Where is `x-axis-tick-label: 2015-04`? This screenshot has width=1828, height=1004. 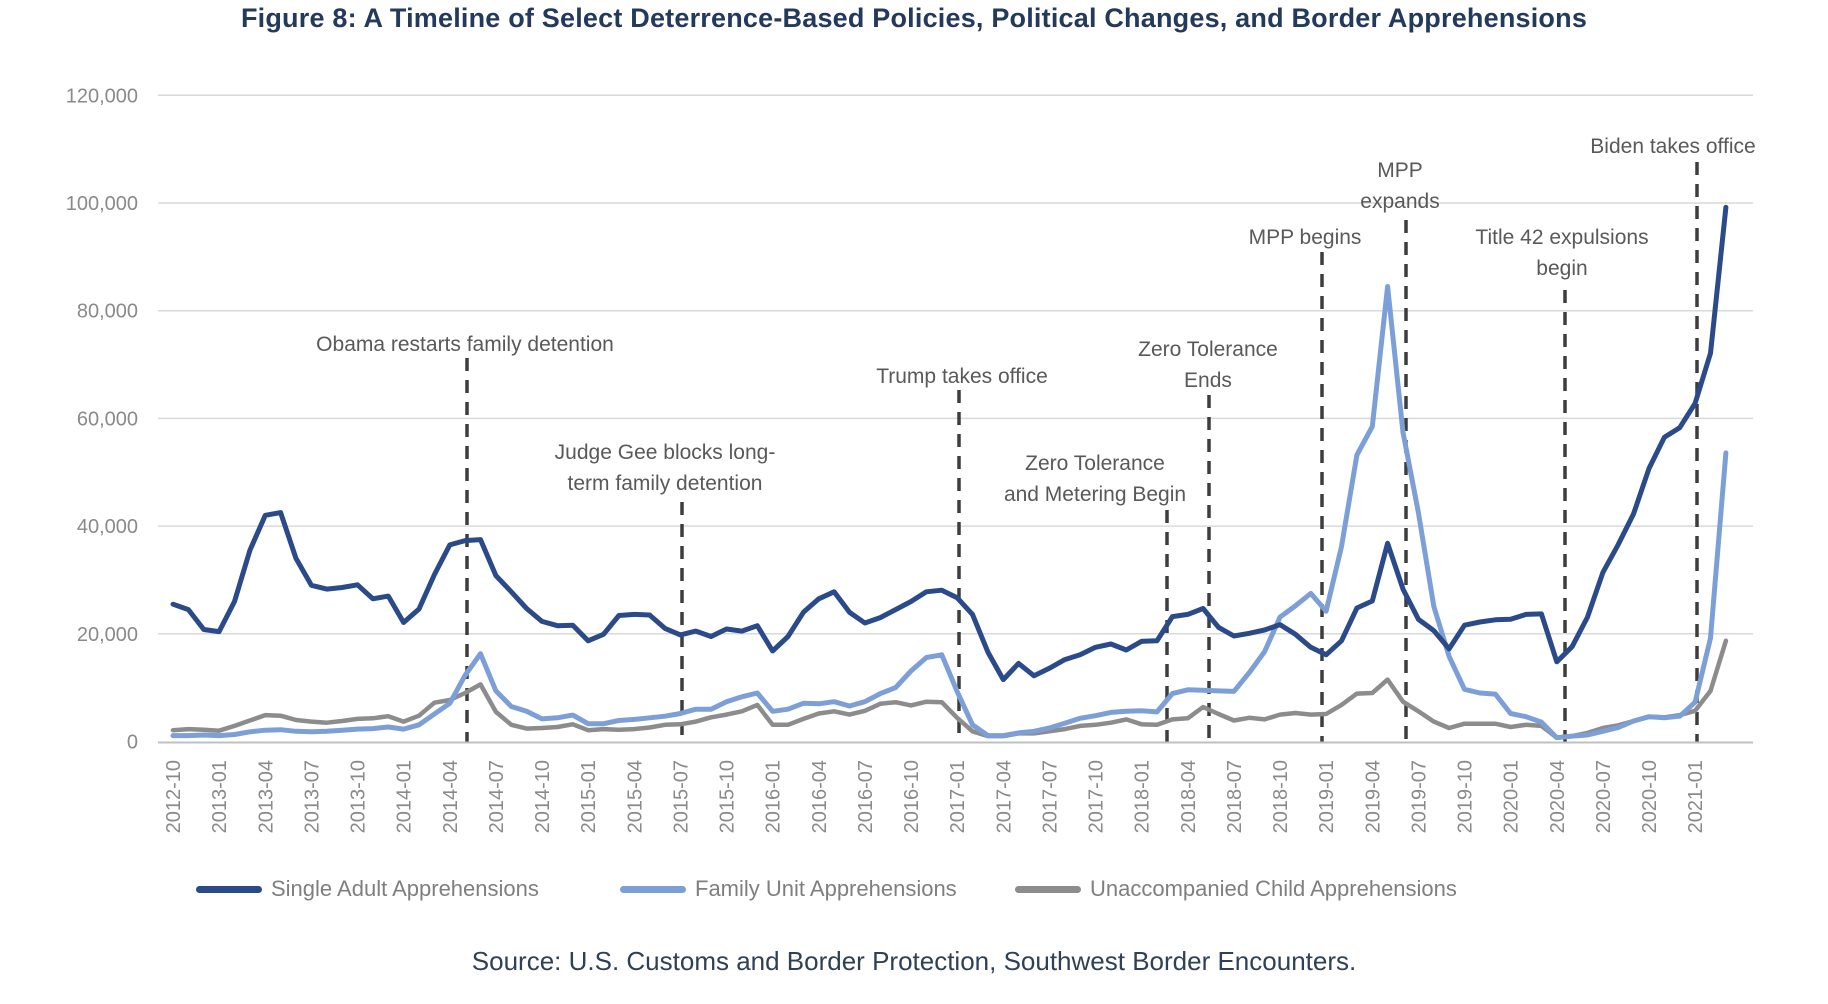
x-axis-tick-label: 2015-04 is located at coordinates (635, 796).